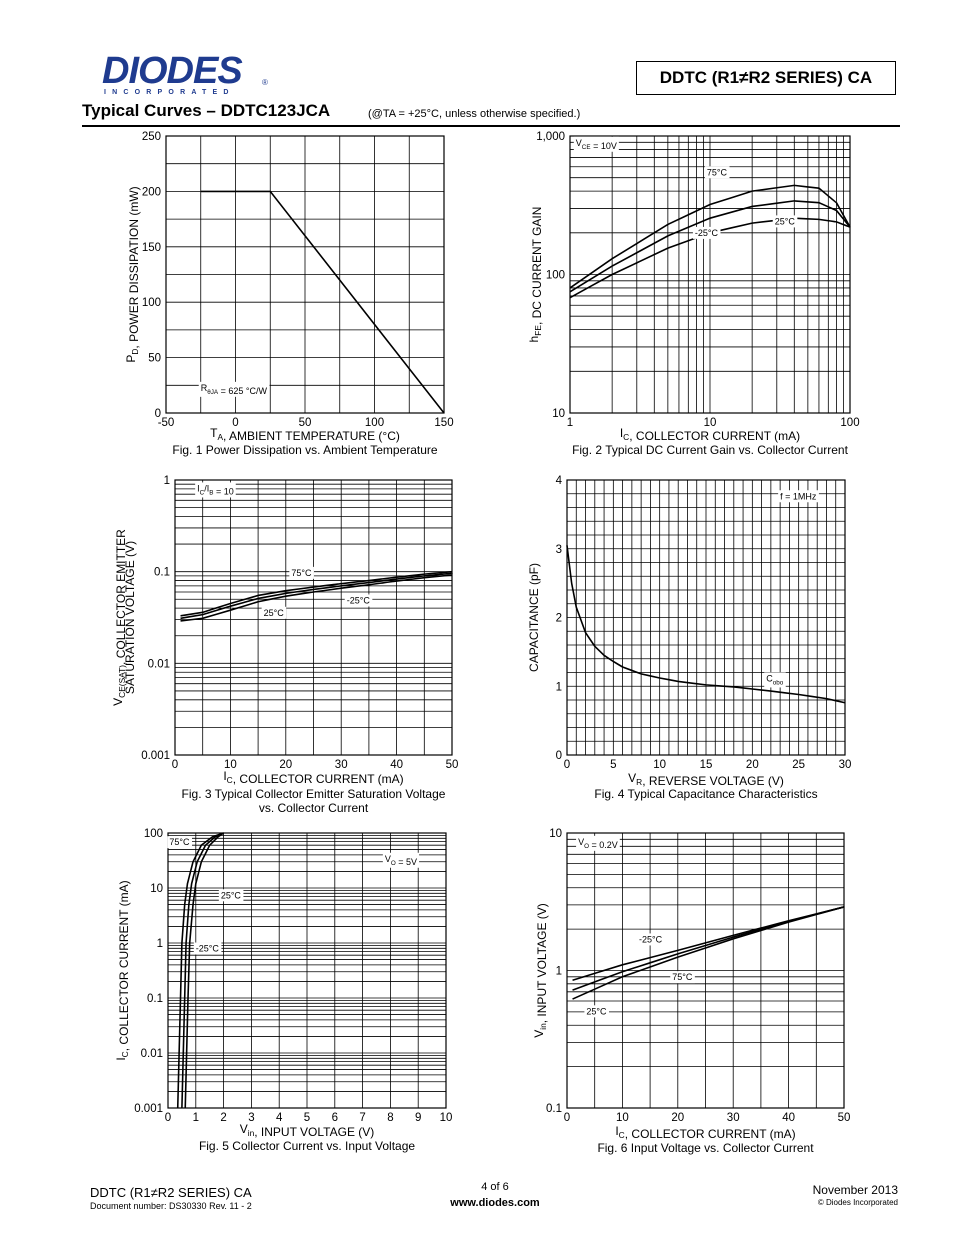 This screenshot has width=954, height=1235. Describe the element at coordinates (153, 834) in the screenshot. I see `fig5-ytick: 100` at that location.